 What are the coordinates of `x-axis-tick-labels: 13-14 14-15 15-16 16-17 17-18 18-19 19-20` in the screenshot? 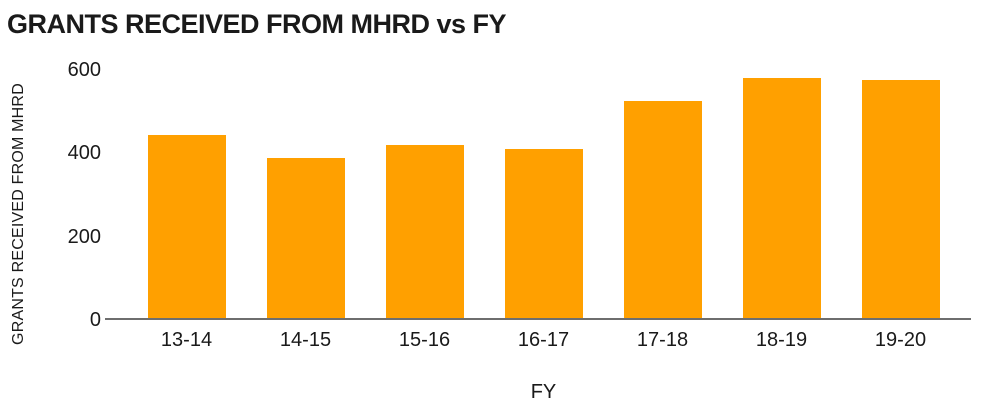 It's located at (543, 340).